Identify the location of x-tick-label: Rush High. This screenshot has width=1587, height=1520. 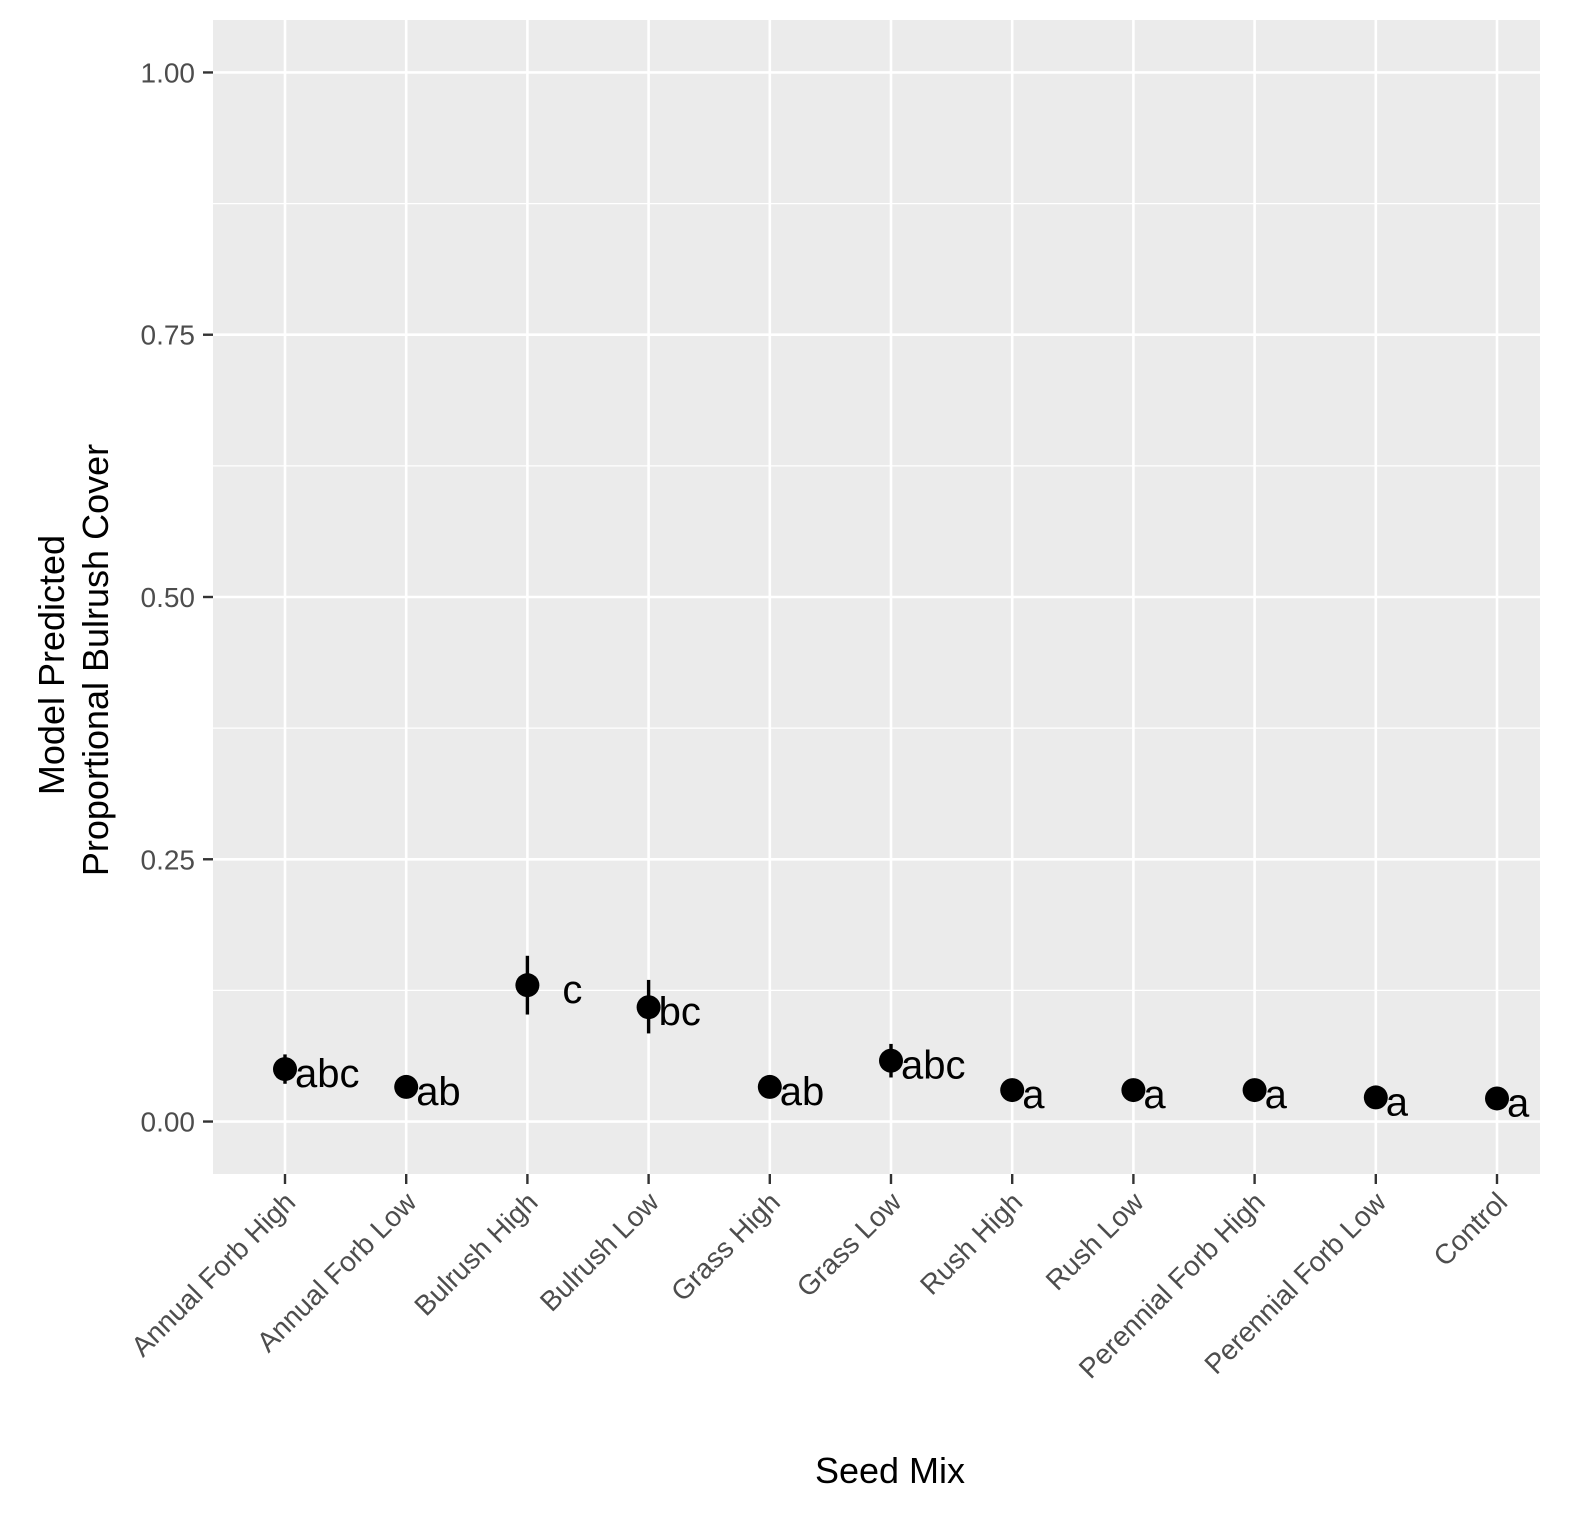
(971, 1243).